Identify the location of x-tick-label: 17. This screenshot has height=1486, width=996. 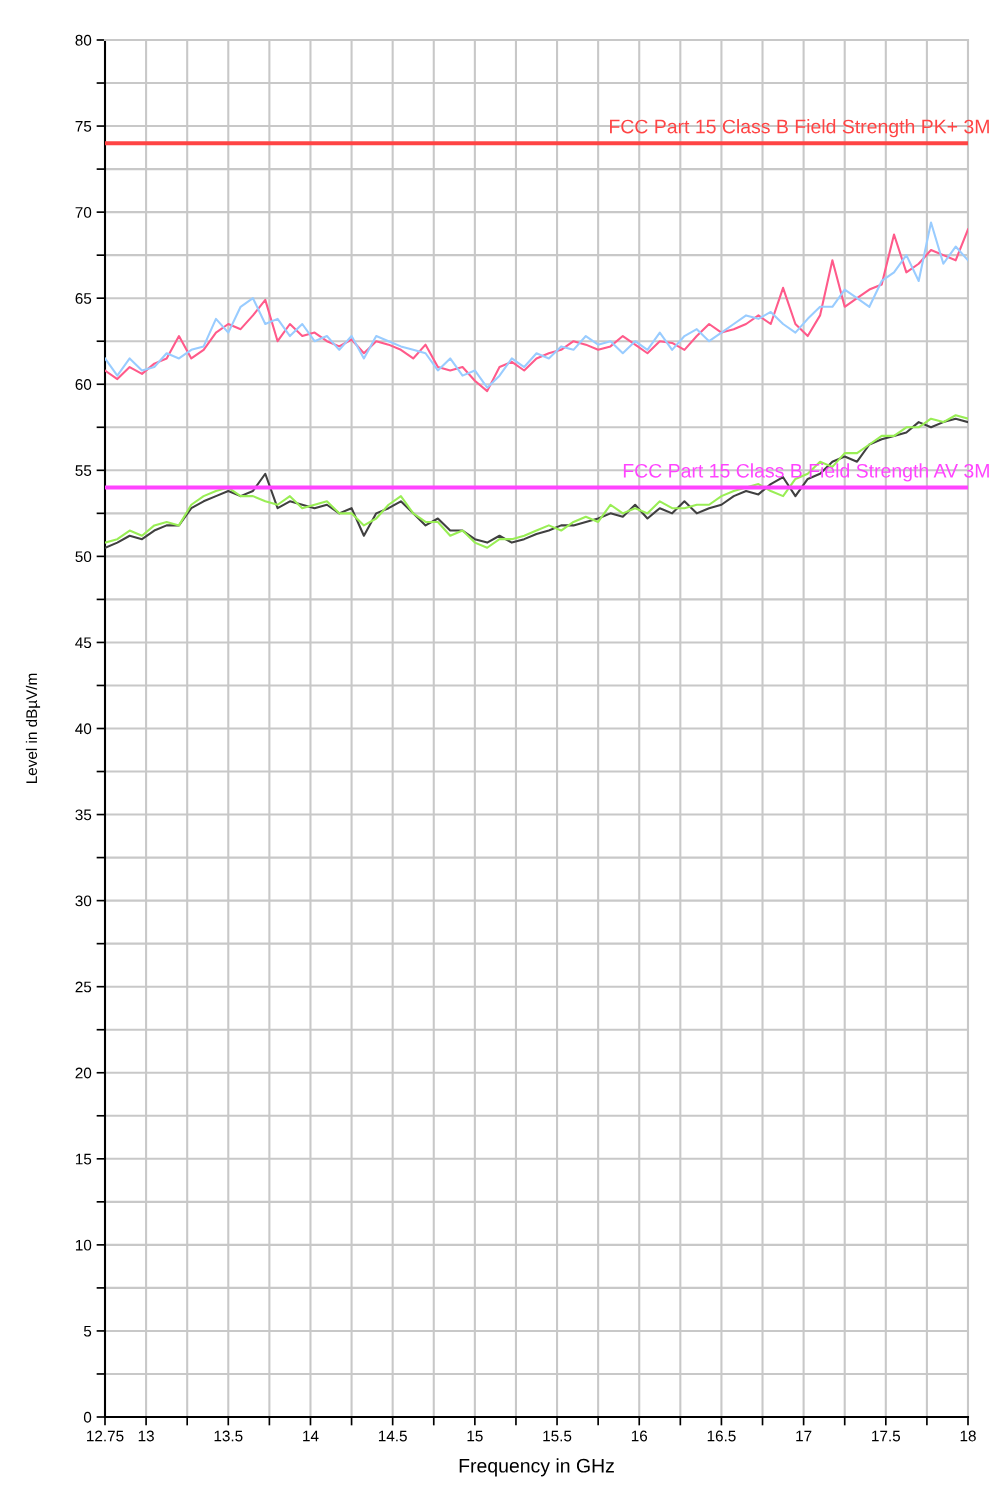
(804, 1436).